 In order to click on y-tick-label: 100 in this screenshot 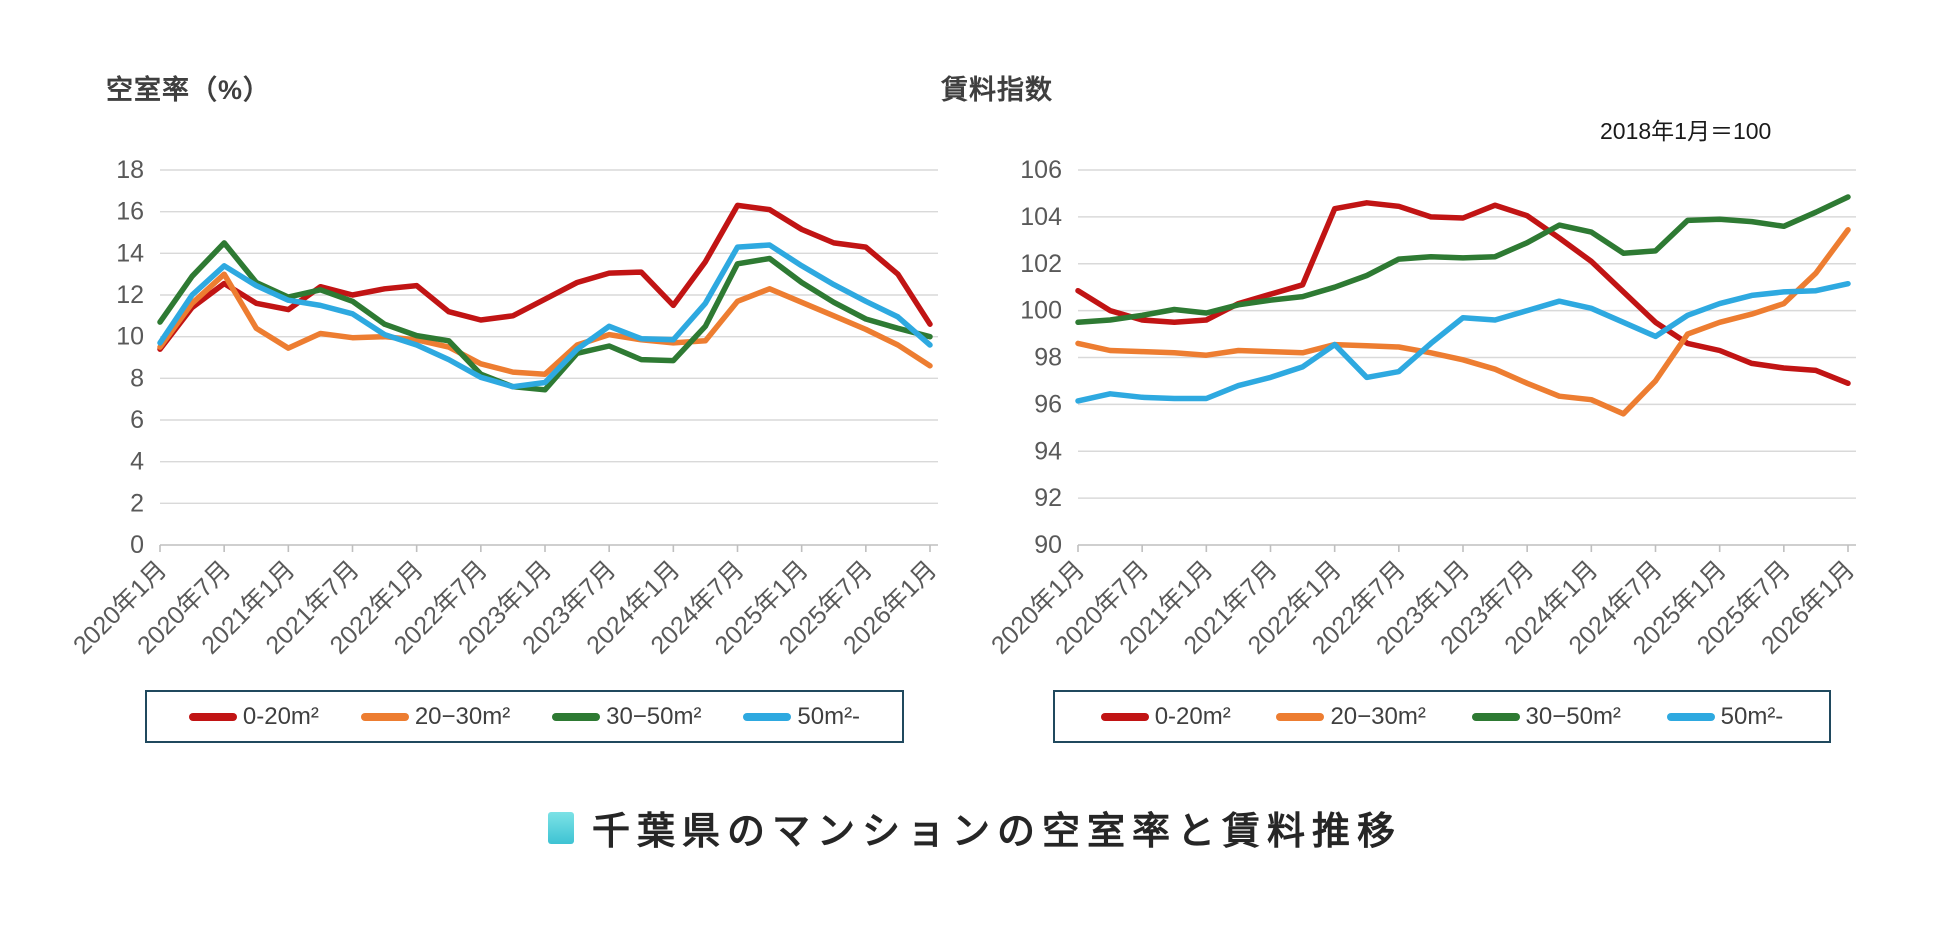, I will do `click(1041, 311)`.